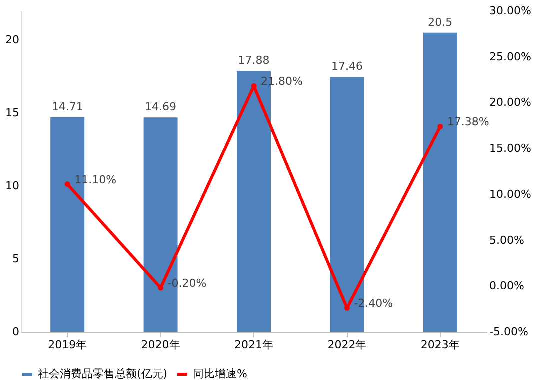 This screenshot has width=536, height=386. What do you see at coordinates (13, 40) in the screenshot?
I see `y-tick-label: 20` at bounding box center [13, 40].